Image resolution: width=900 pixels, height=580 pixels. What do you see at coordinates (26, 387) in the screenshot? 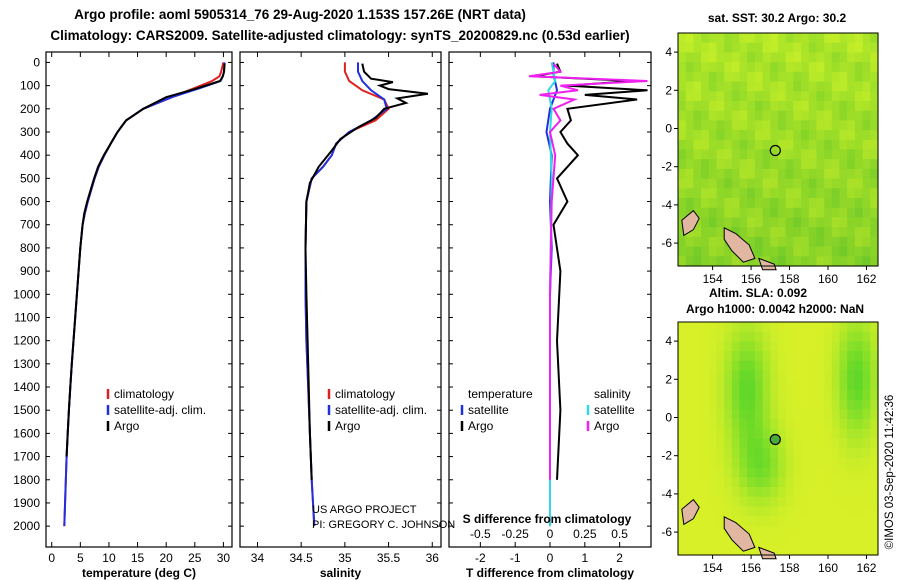
I see `y-tick-label: 1400` at bounding box center [26, 387].